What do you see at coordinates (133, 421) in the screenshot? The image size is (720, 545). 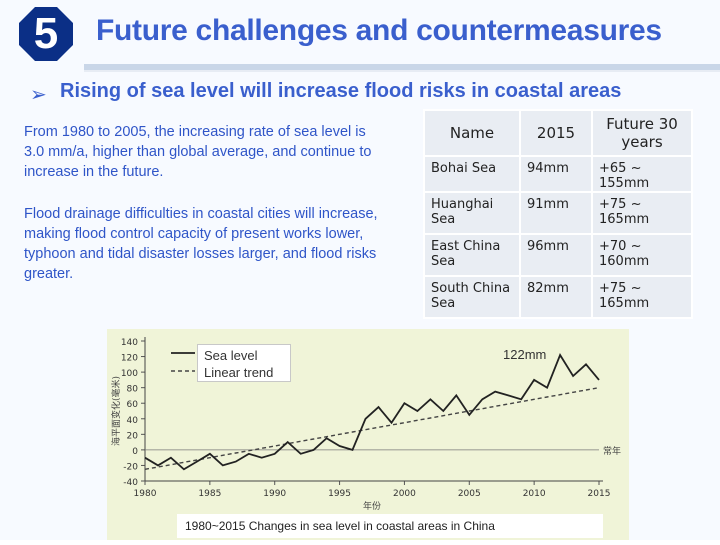 I see `y-tick-label: 40` at bounding box center [133, 421].